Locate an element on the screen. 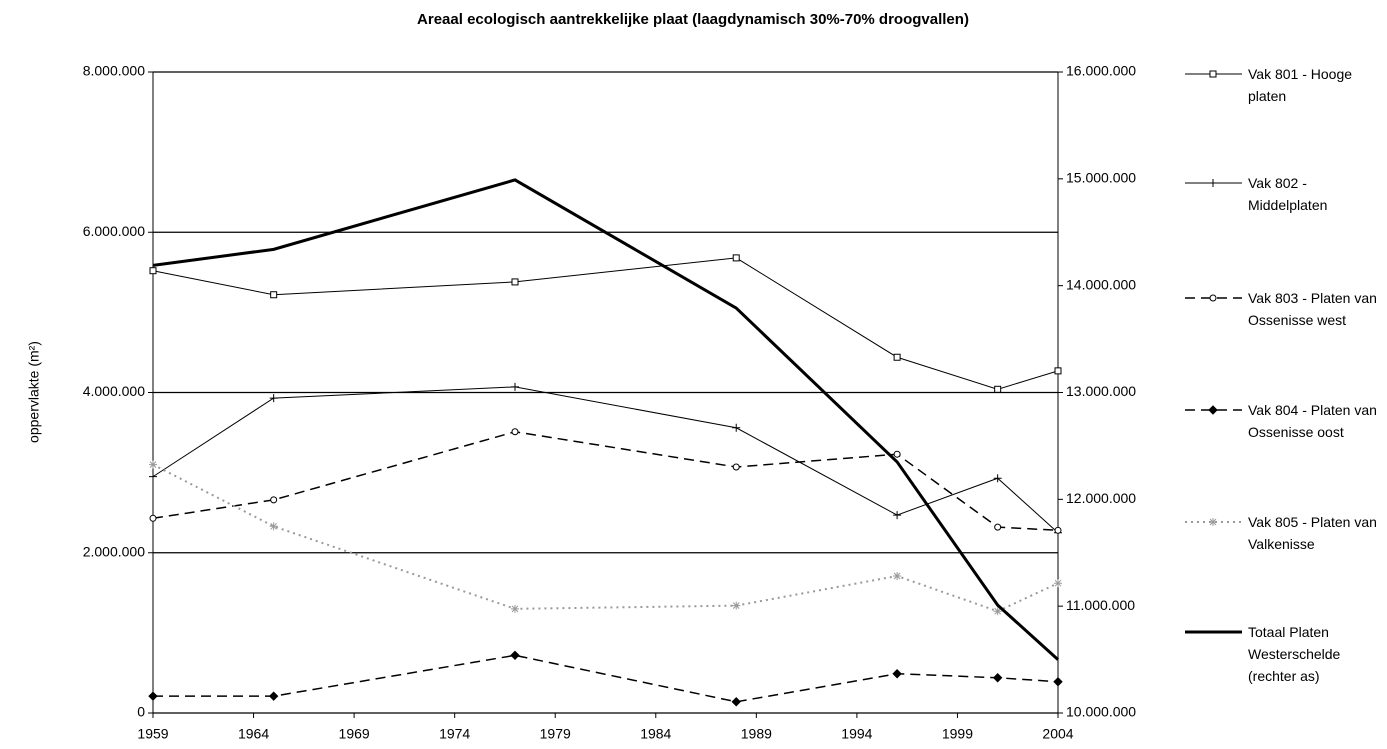 Image resolution: width=1387 pixels, height=749 pixels. y-tick-label: 2.000.000 is located at coordinates (114, 551).